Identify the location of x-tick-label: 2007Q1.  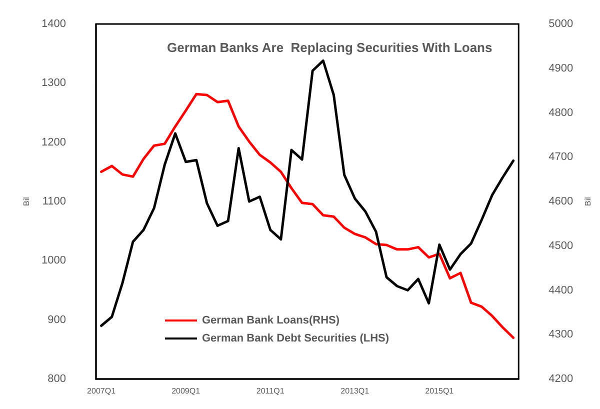
(101, 391).